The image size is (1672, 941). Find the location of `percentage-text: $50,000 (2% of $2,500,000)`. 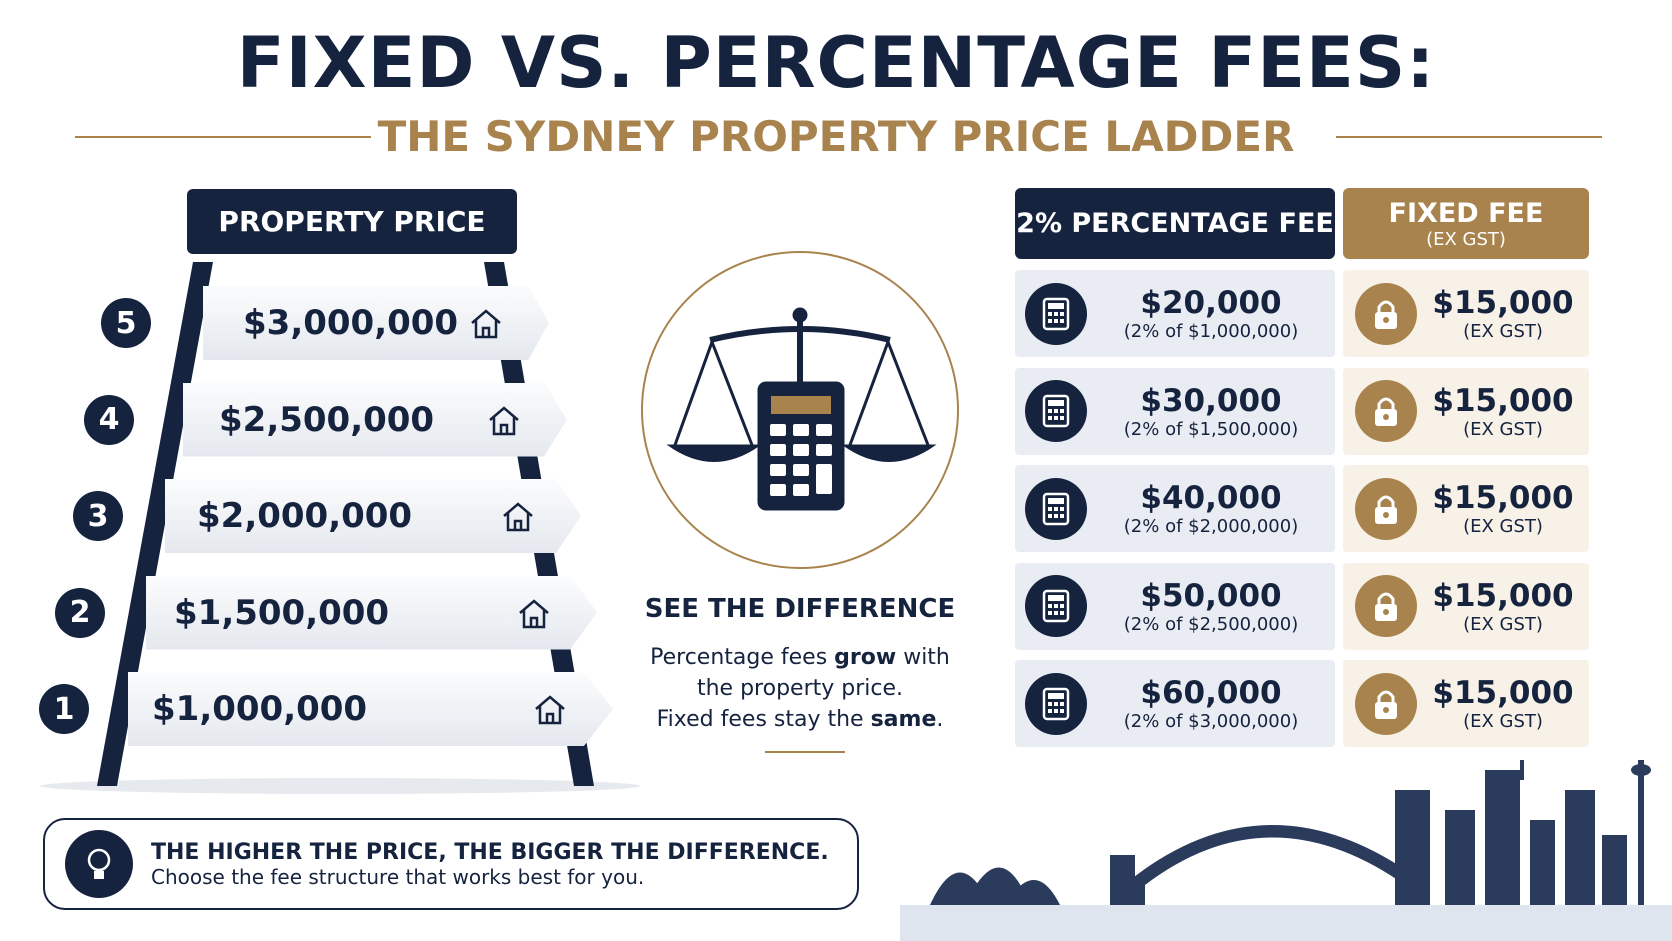

percentage-text: $50,000 (2% of $2,500,000) is located at coordinates (1211, 606).